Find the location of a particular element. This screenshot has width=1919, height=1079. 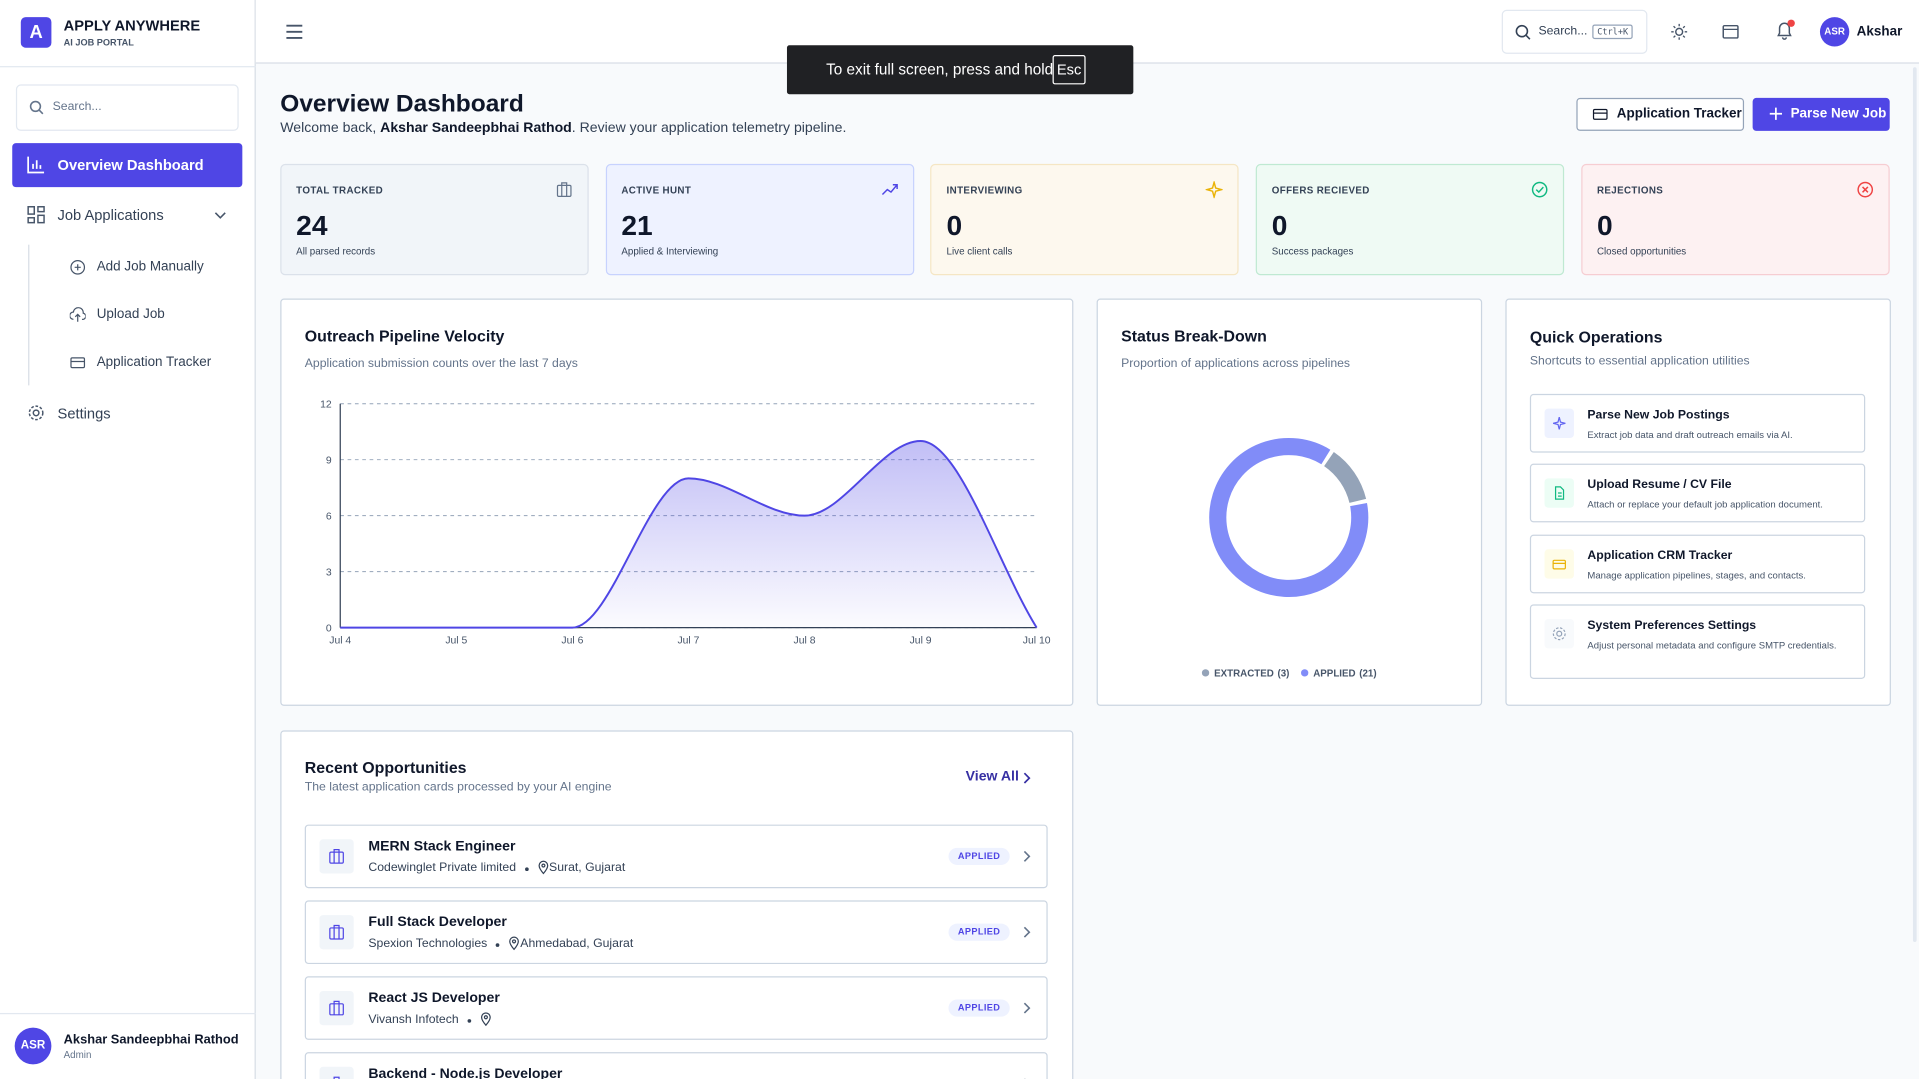

job-title: Backend - Node.js Developer is located at coordinates (465, 1072).